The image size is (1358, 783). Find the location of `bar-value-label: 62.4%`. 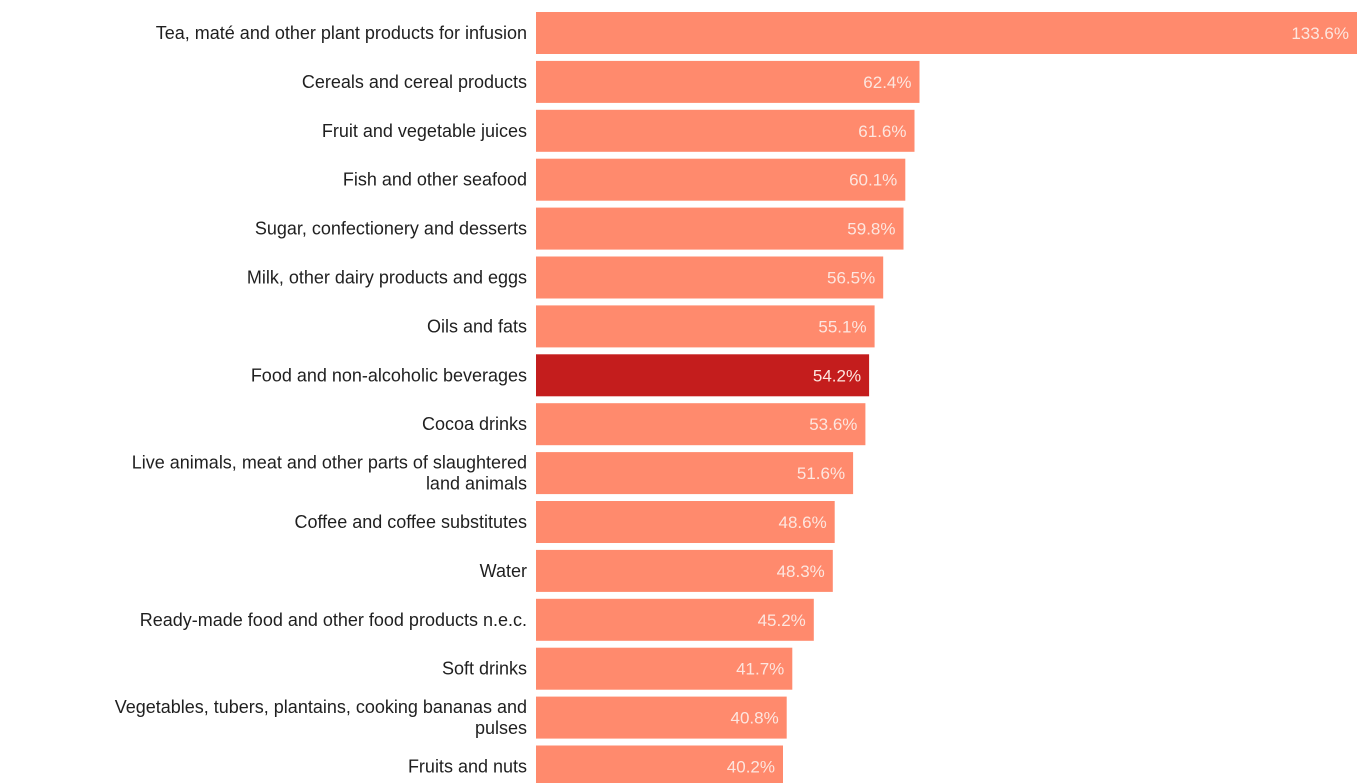

bar-value-label: 62.4% is located at coordinates (887, 82).